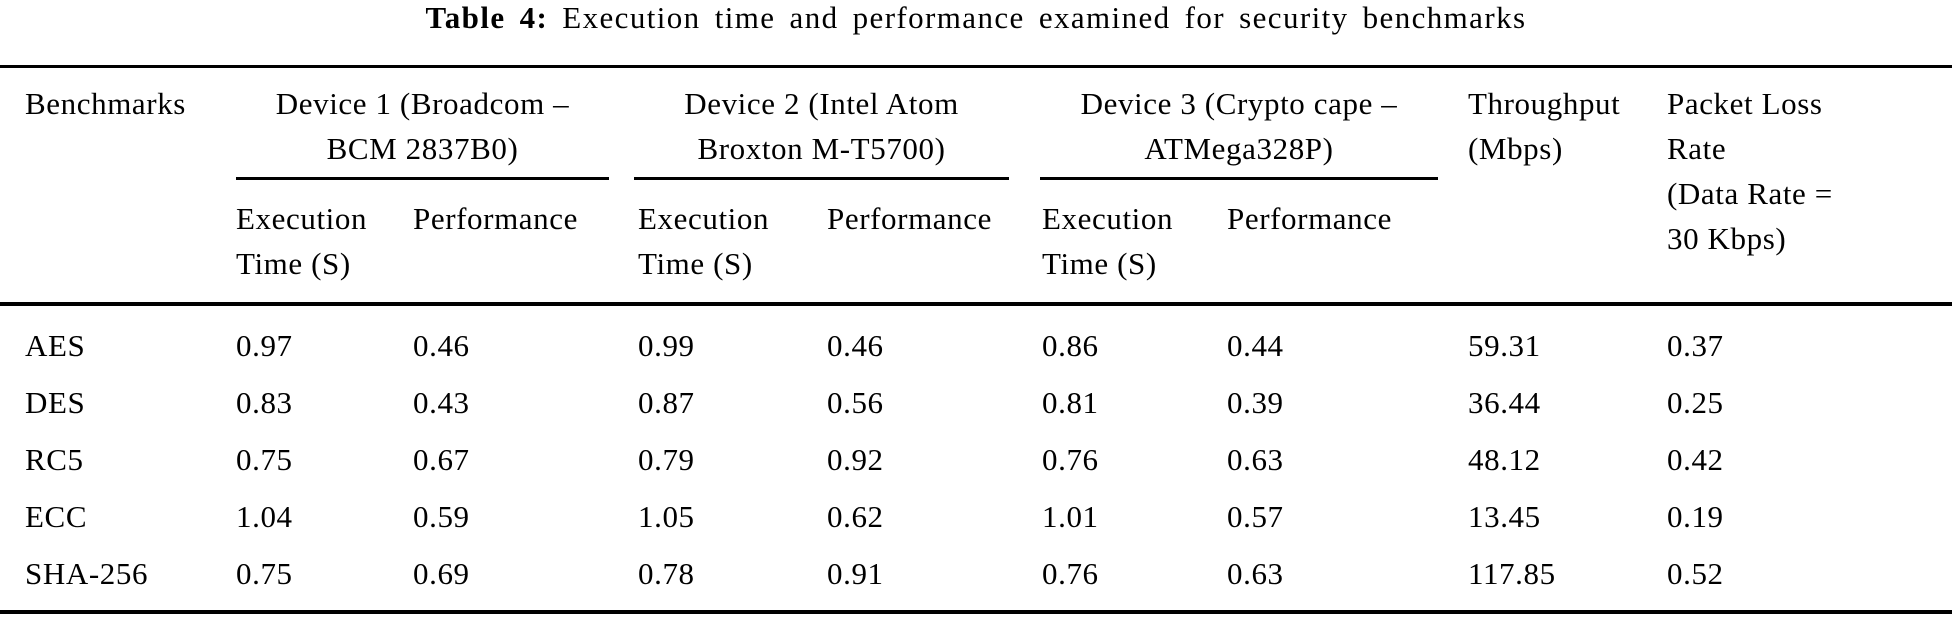 The image size is (1952, 617). I want to click on value-cell: 0.86, so click(1070, 345).